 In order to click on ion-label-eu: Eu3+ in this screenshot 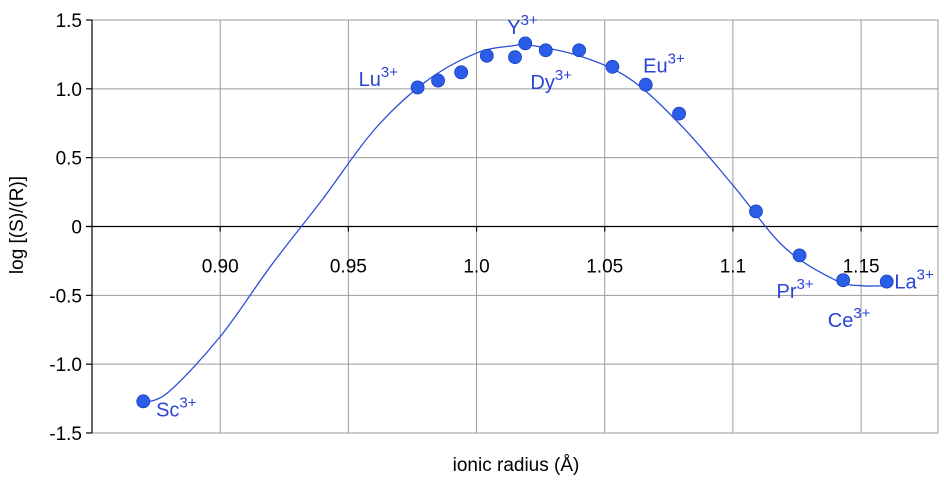, I will do `click(664, 63)`.